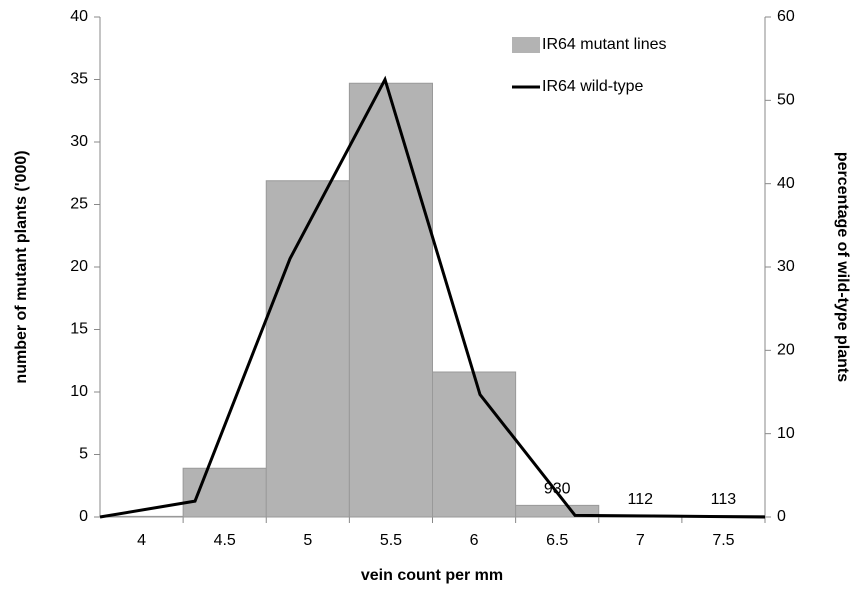  I want to click on y2-axis-title: percentage of wild-type plants, so click(842, 267).